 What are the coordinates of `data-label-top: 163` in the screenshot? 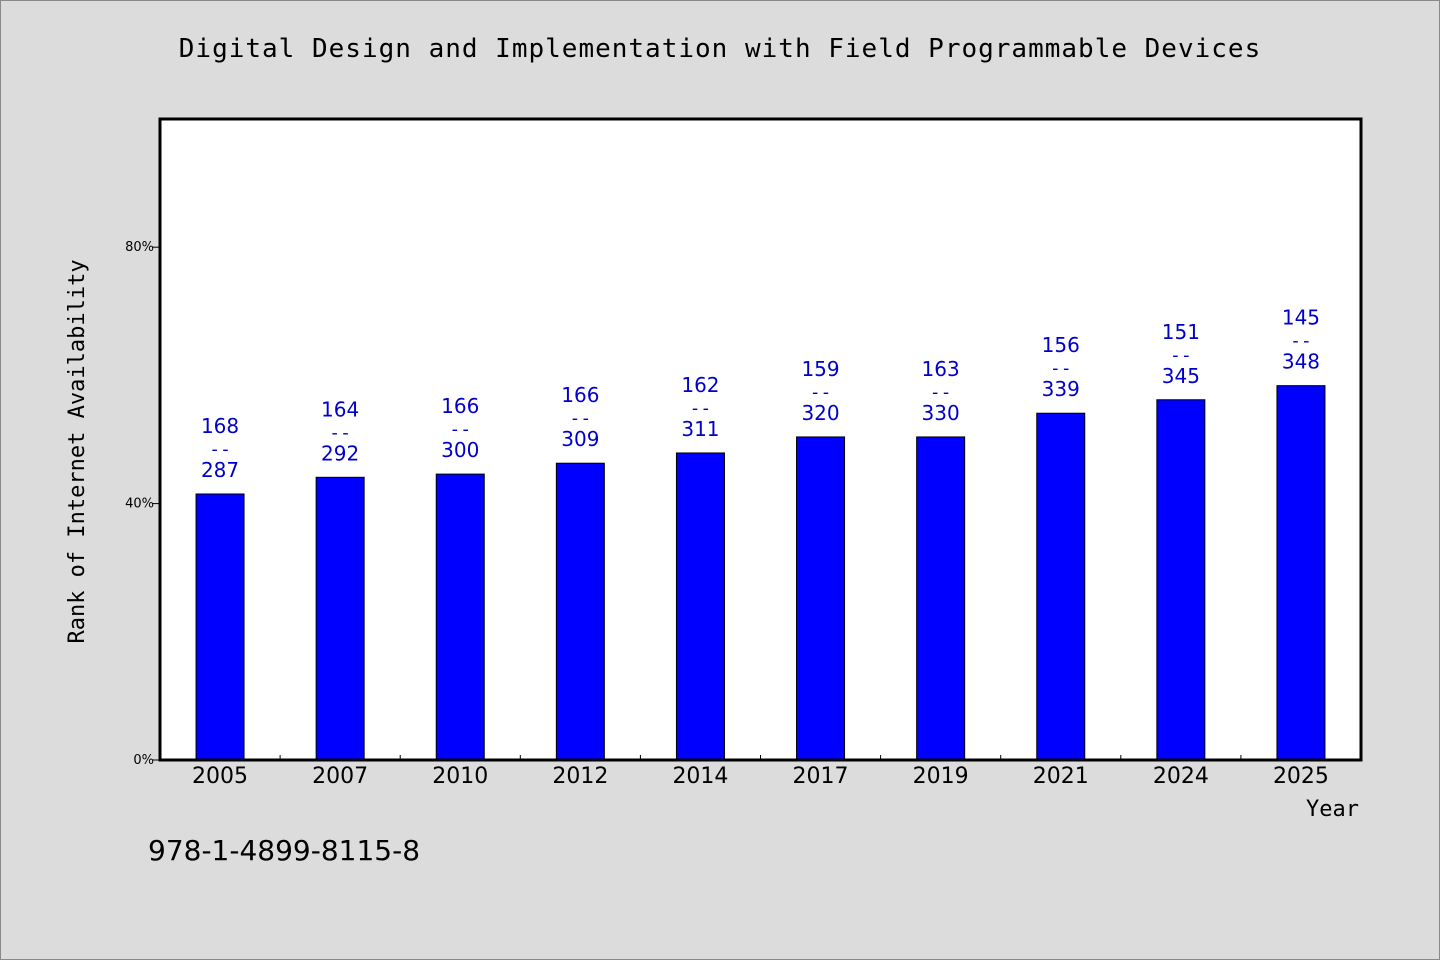 It's located at (941, 369).